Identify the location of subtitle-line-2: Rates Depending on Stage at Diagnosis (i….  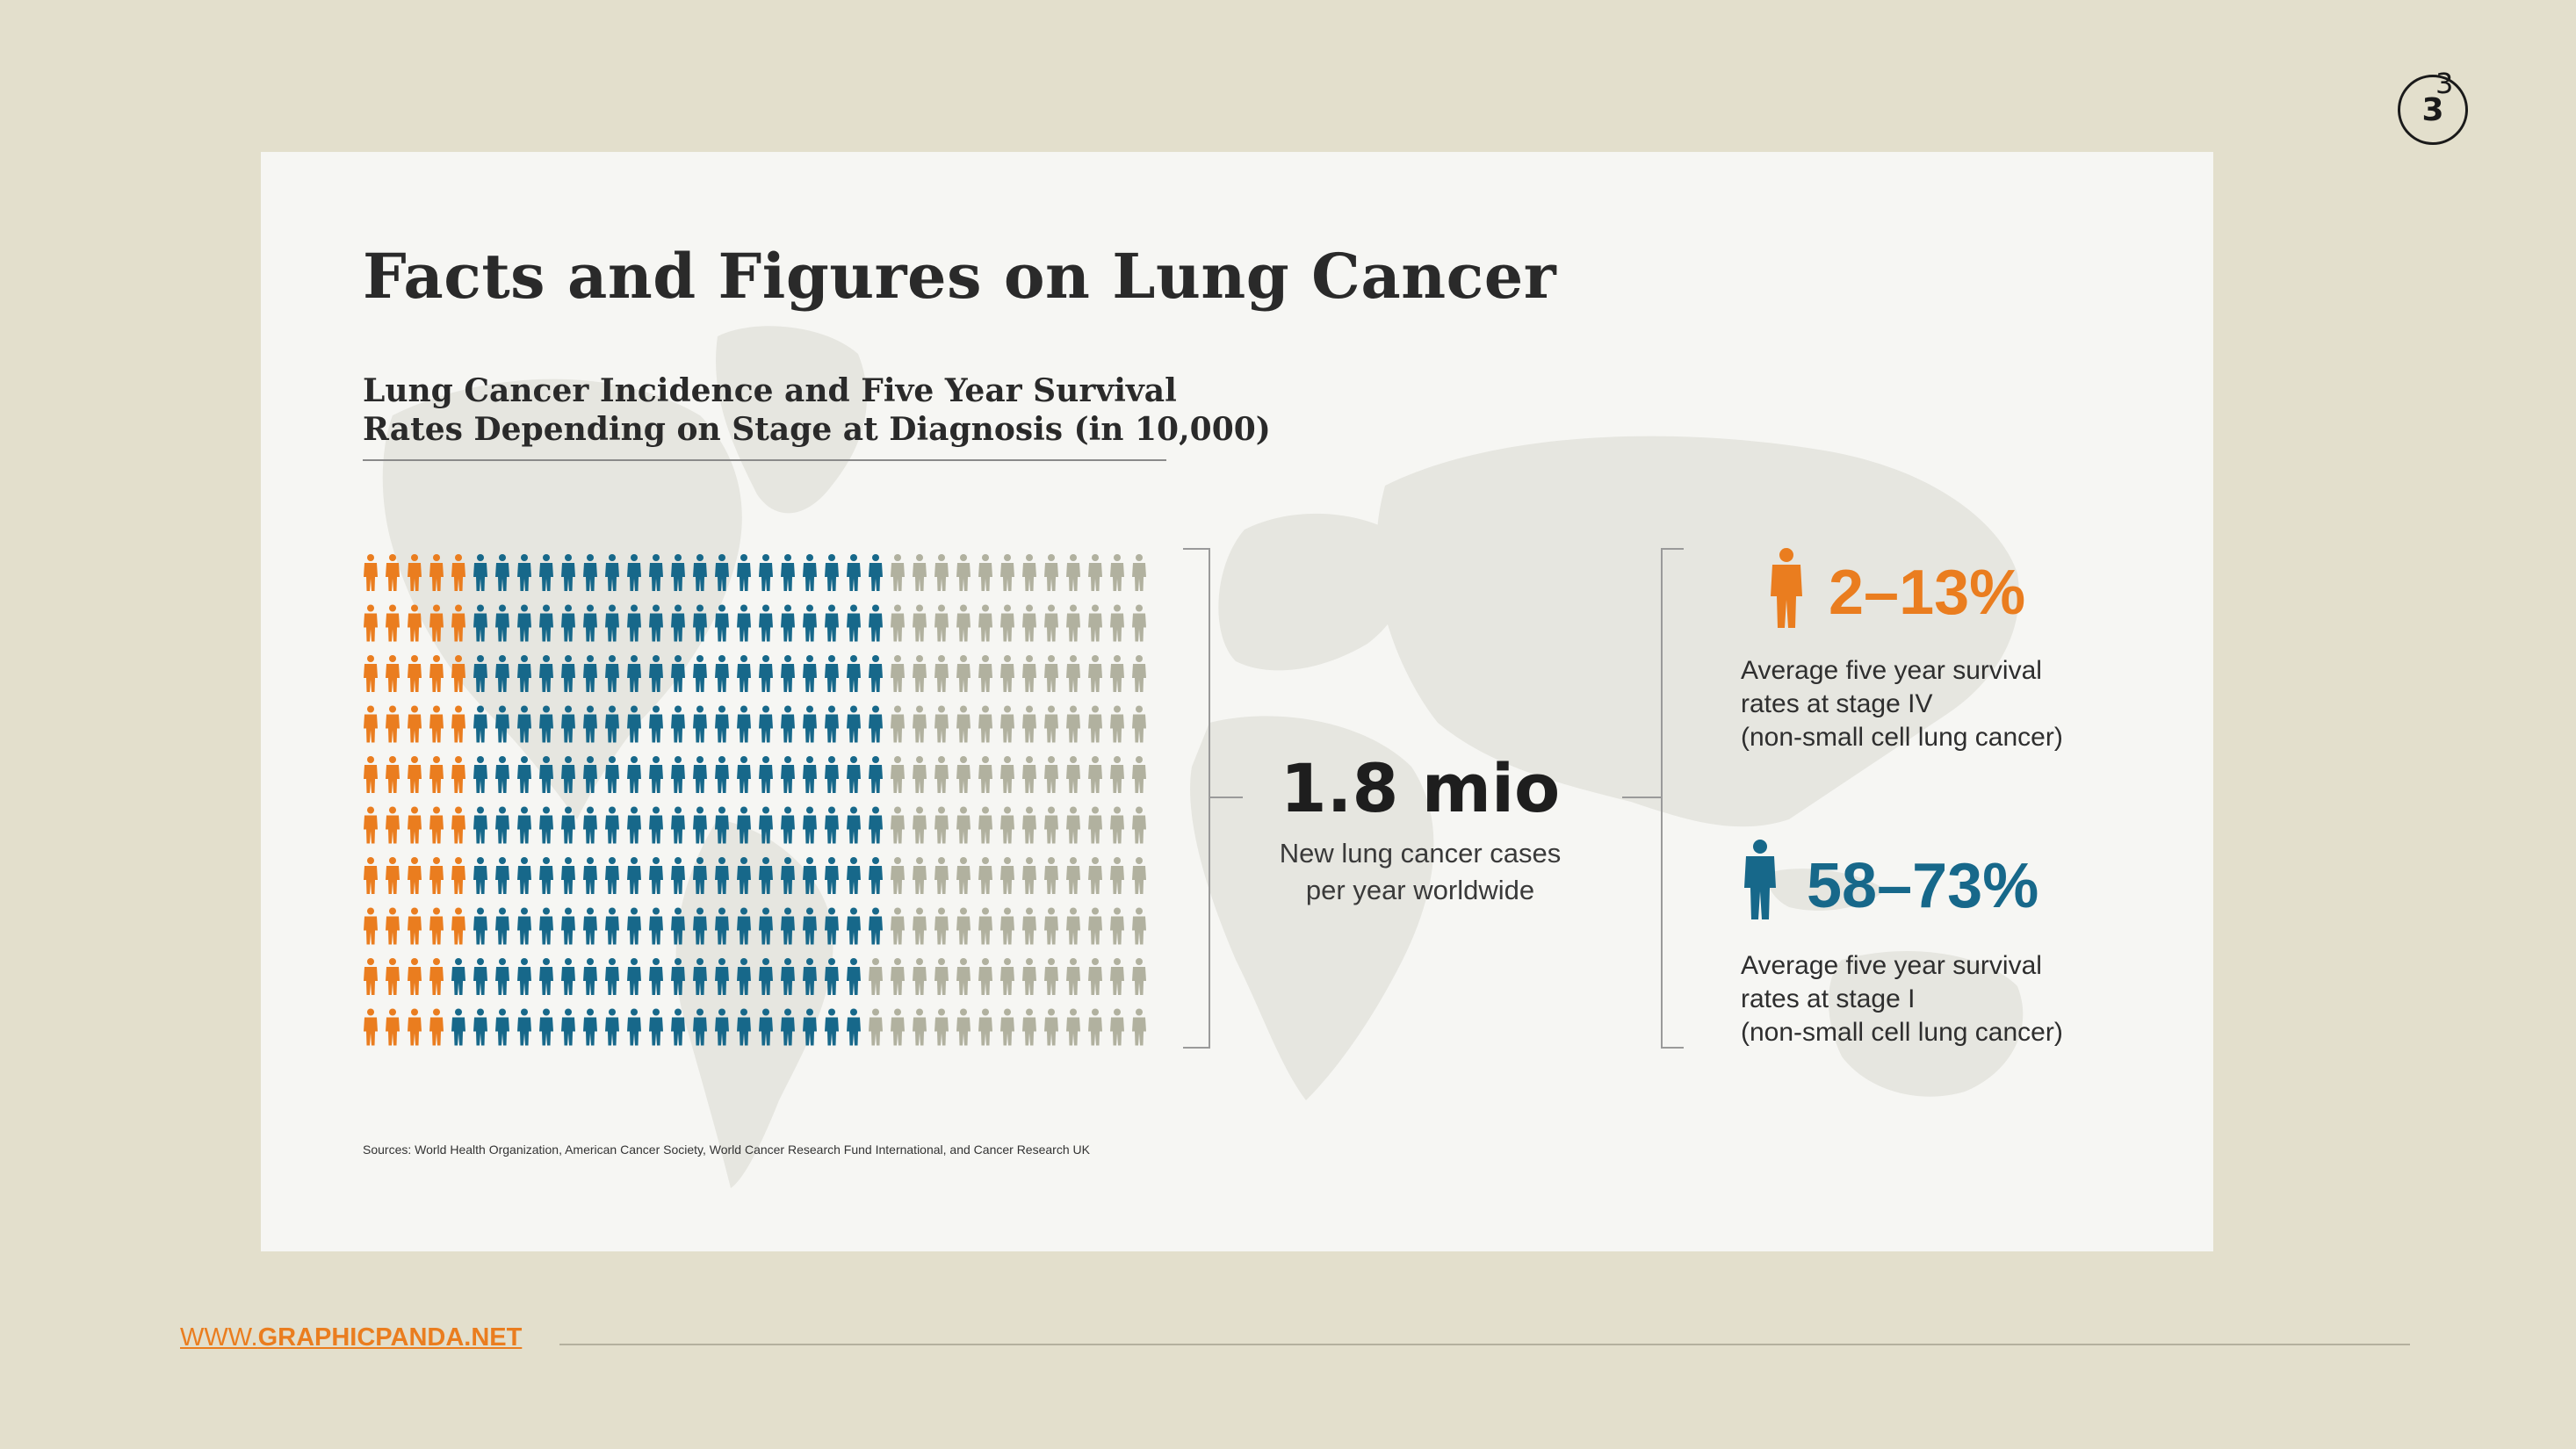
(817, 429).